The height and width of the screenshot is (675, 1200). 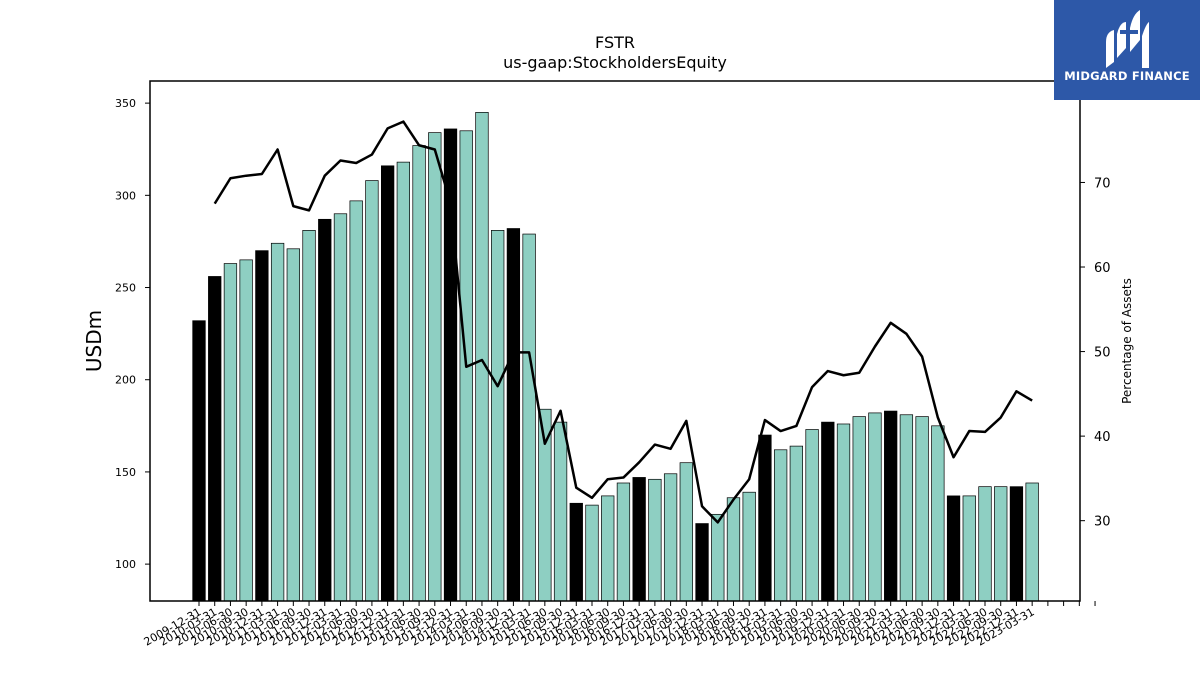 I want to click on y-tick-label: 200, so click(x=125, y=380).